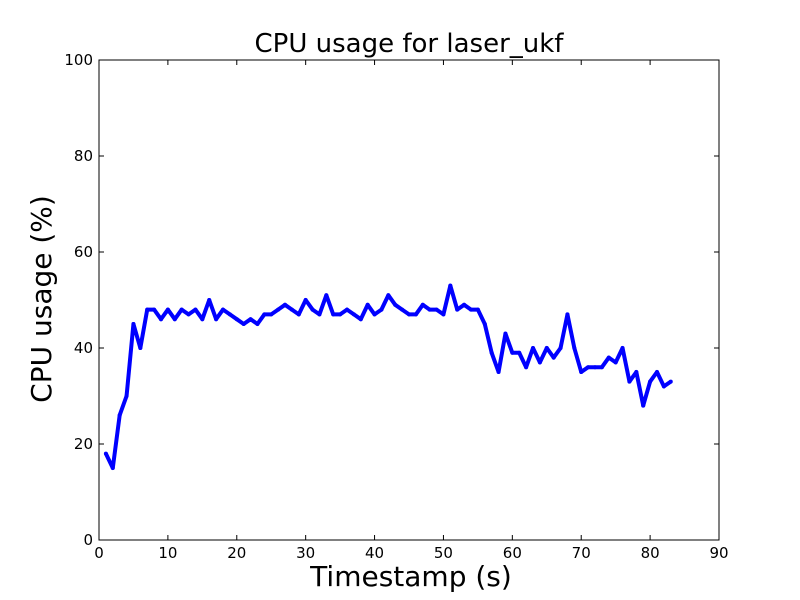  I want to click on y-tick-label: 60, so click(83, 252).